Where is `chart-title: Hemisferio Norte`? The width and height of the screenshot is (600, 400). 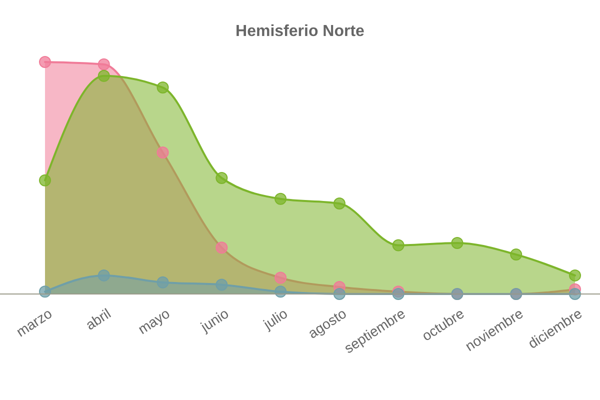
chart-title: Hemisferio Norte is located at coordinates (300, 31).